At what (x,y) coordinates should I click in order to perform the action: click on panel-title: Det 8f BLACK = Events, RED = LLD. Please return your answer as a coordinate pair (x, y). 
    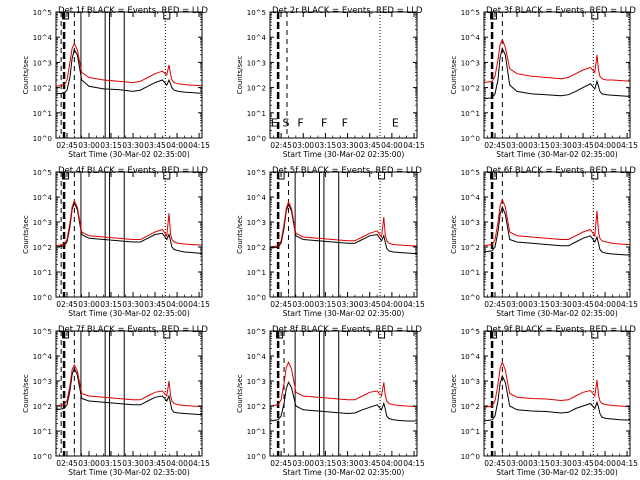
    Looking at the image, I should click on (347, 330).